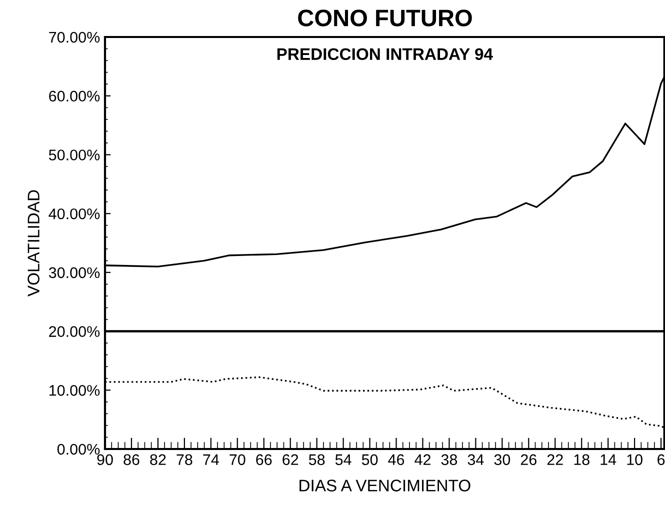 This screenshot has width=665, height=523. What do you see at coordinates (634, 460) in the screenshot?
I see `x-tick-label: 10` at bounding box center [634, 460].